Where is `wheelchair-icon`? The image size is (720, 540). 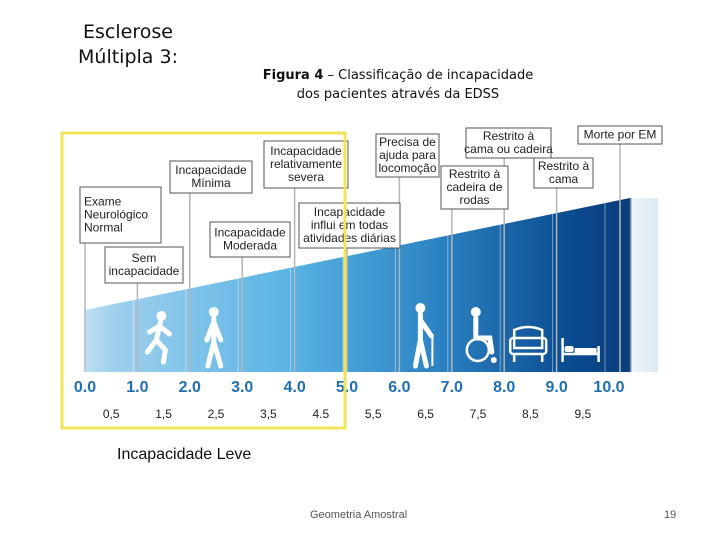 wheelchair-icon is located at coordinates (481, 335).